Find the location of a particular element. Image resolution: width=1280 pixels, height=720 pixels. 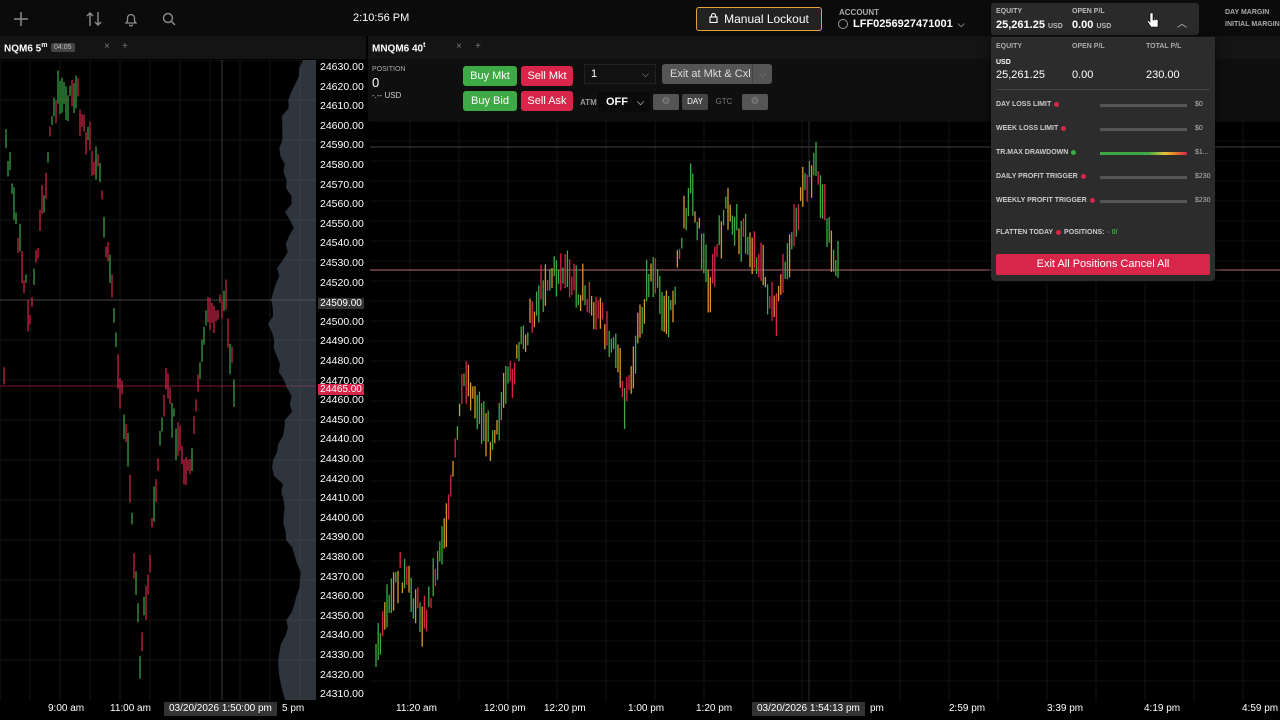

time-tick-label: 1:00 pm is located at coordinates (646, 708).